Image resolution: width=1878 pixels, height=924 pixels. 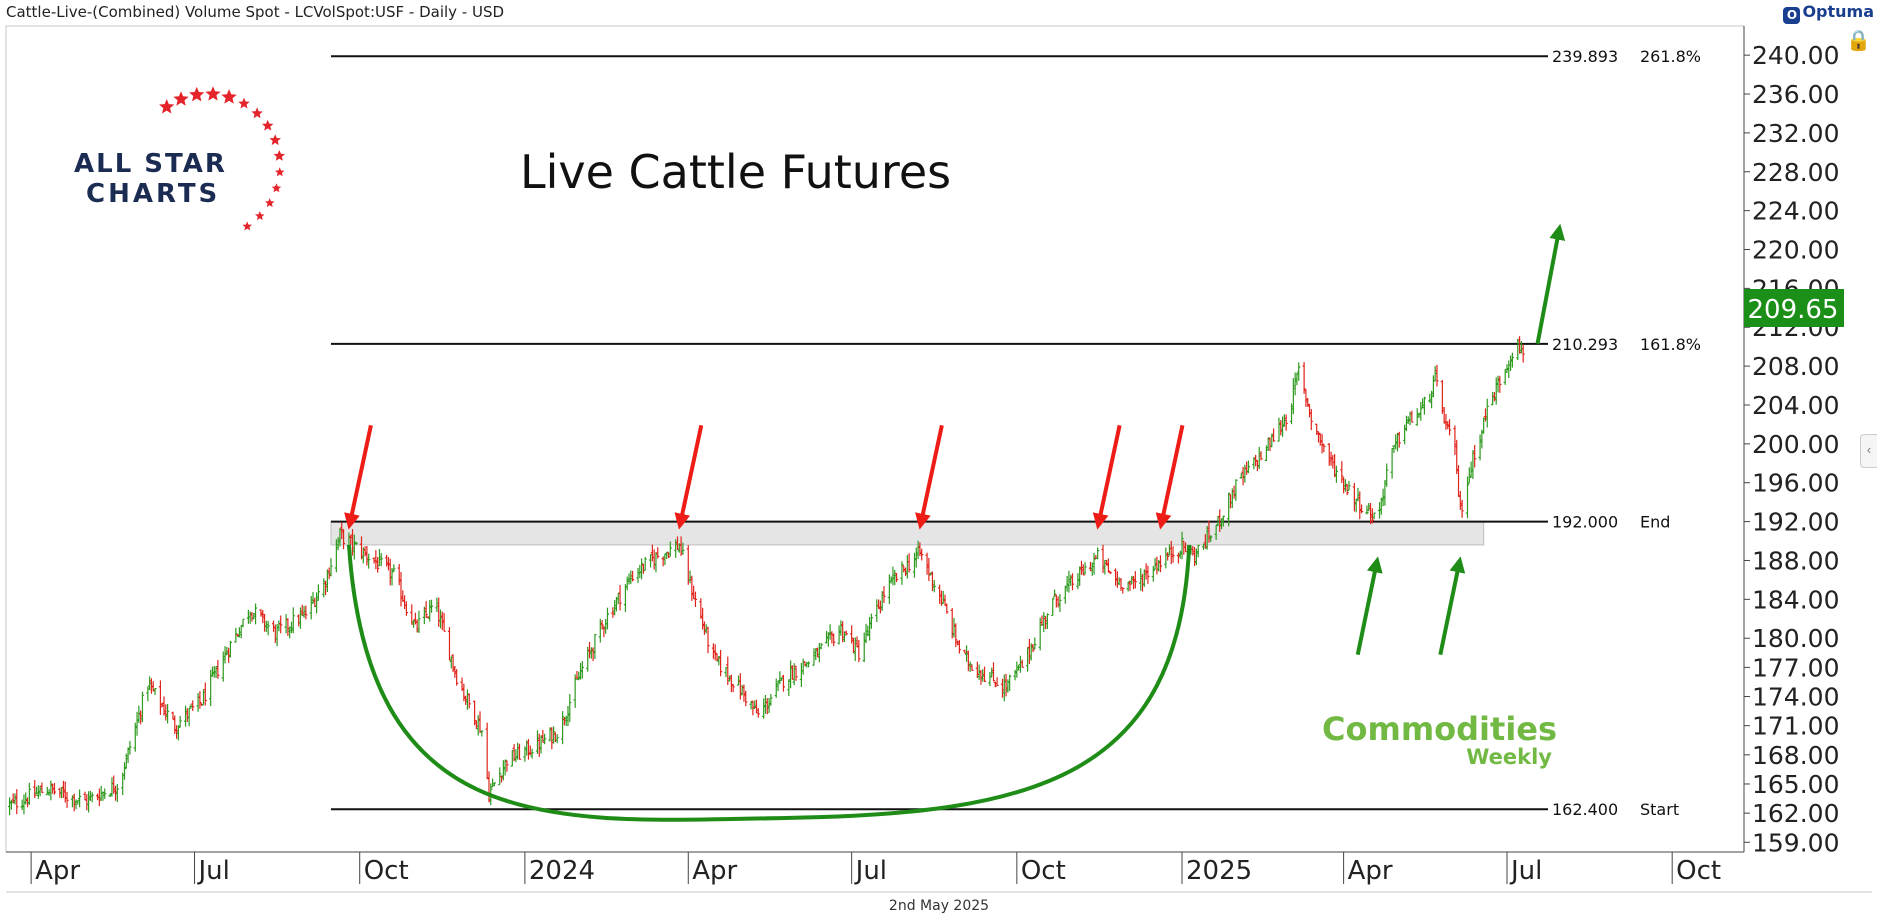 I want to click on y-tick-label: 159.00, so click(x=1795, y=842).